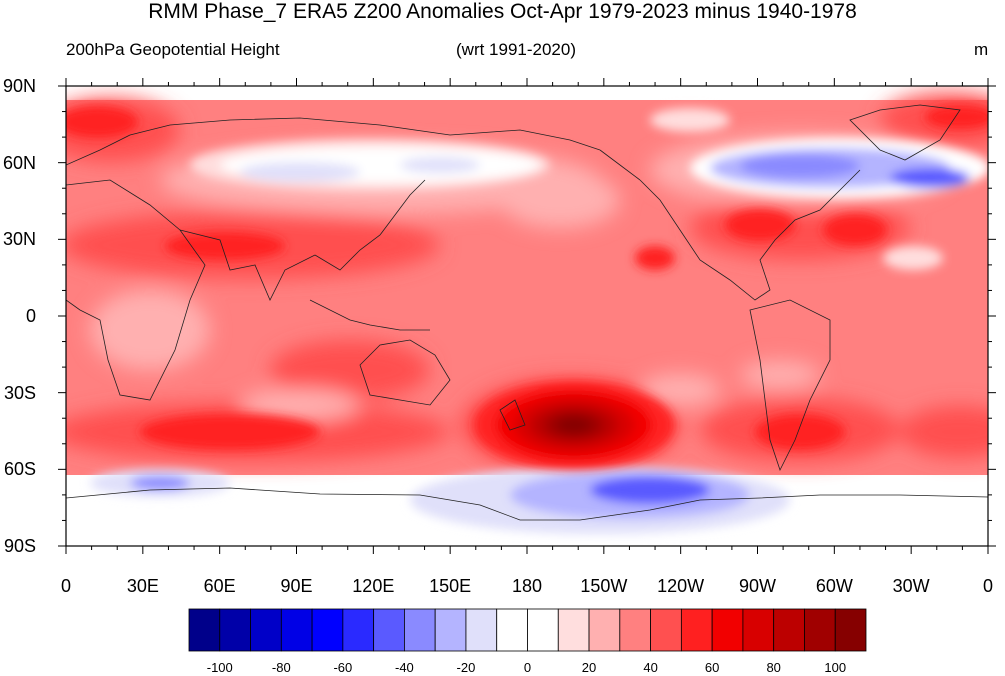  I want to click on colorbar-label: 100, so click(835, 667).